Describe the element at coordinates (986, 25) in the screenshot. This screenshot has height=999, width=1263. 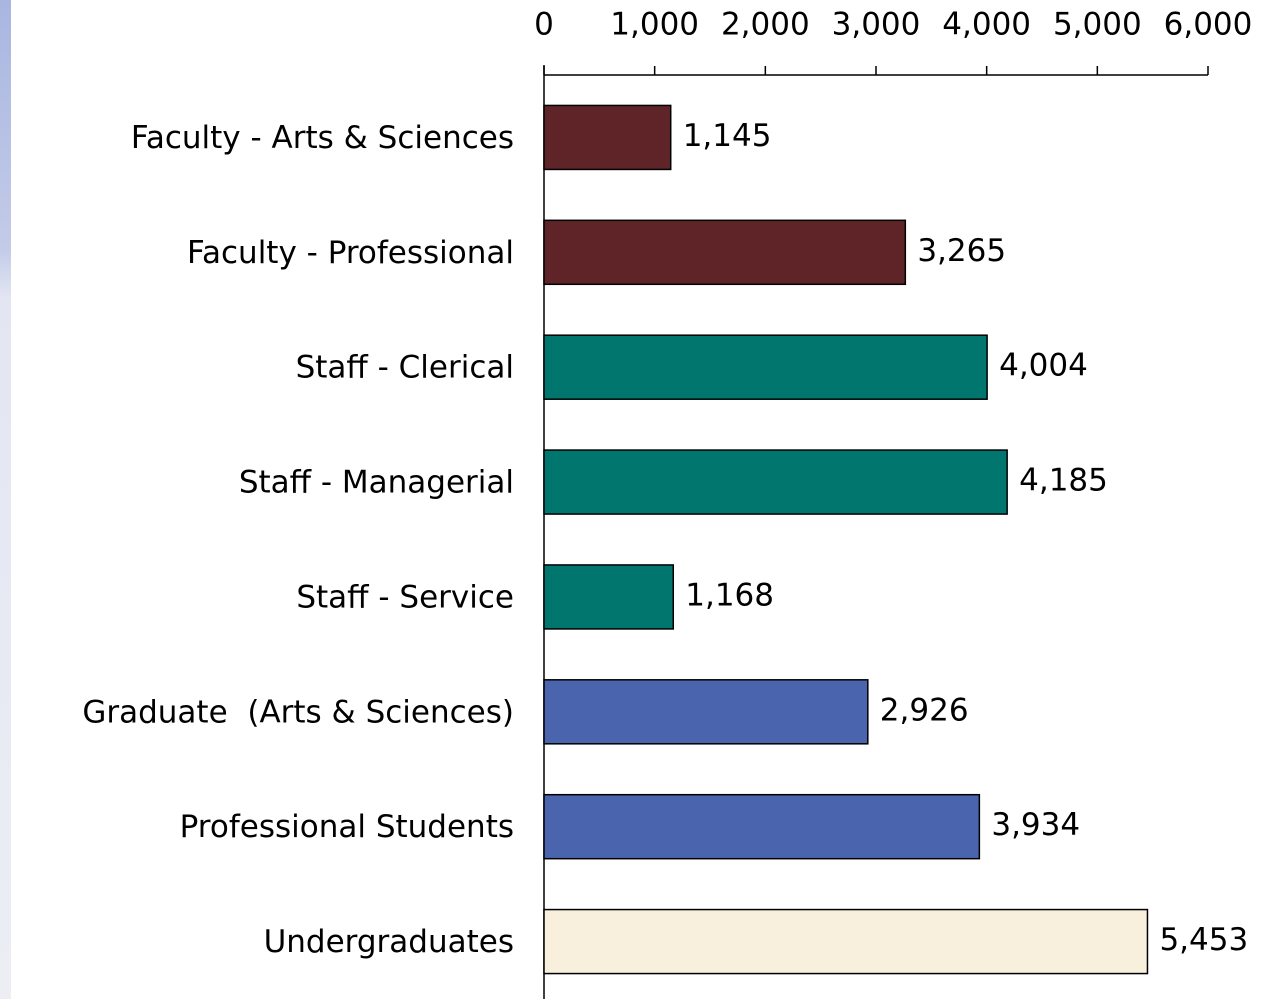
I see `x-tick-label: 4,000` at that location.